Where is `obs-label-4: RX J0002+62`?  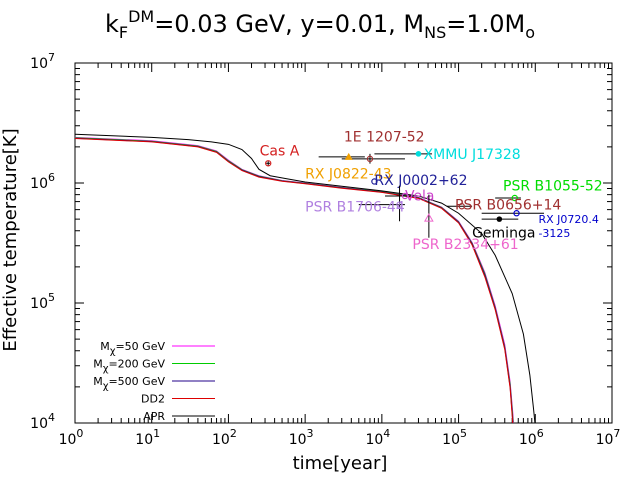 obs-label-4: RX J0002+62 is located at coordinates (420, 181).